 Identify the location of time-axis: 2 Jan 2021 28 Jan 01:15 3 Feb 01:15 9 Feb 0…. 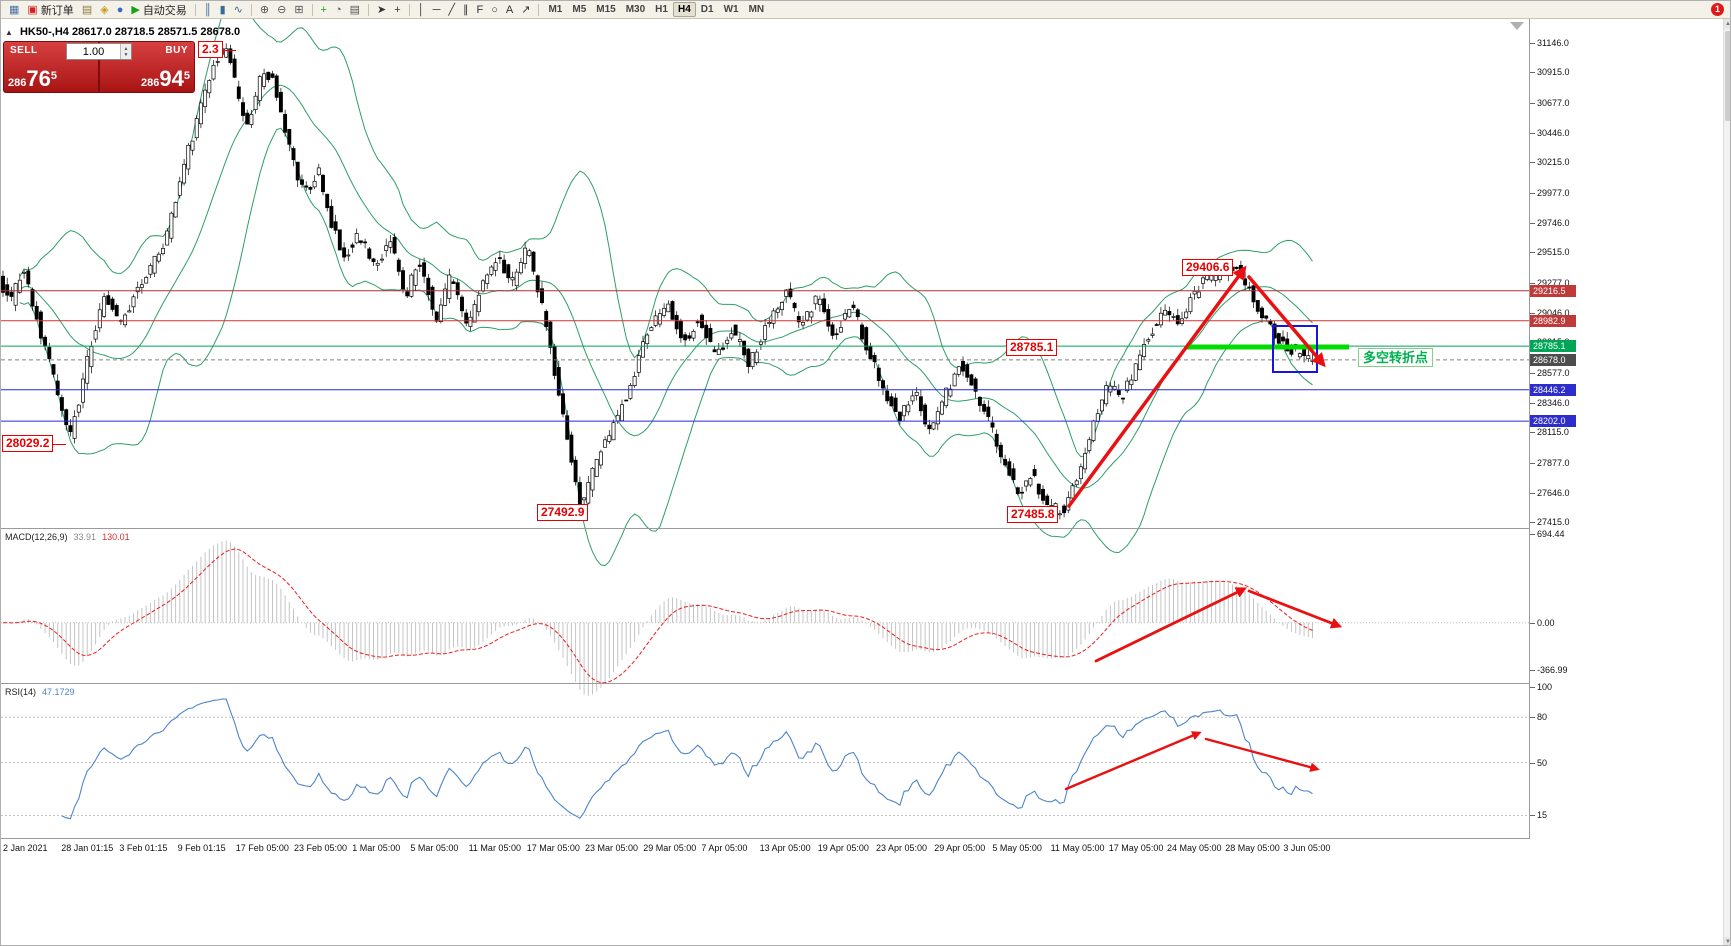
(796, 849).